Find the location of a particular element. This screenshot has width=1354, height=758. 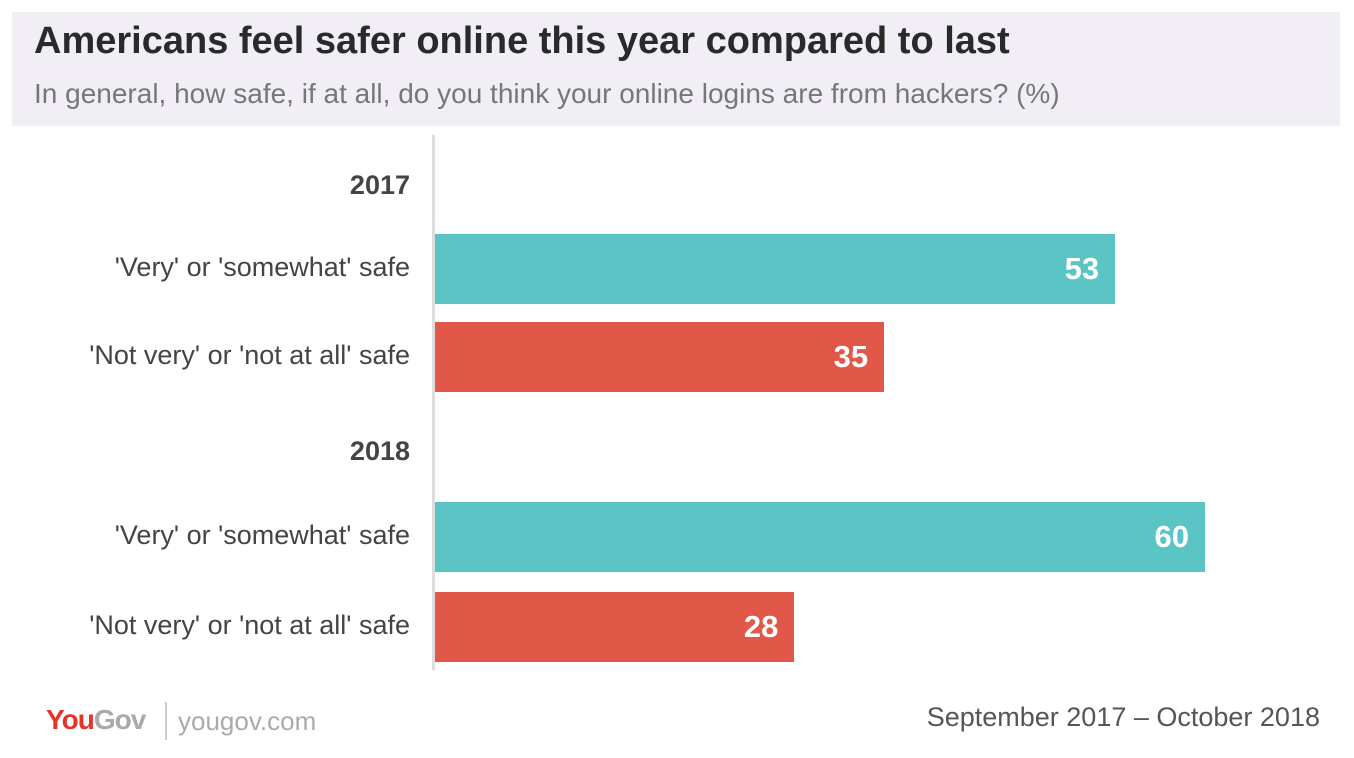

bar: 28 is located at coordinates (615, 627).